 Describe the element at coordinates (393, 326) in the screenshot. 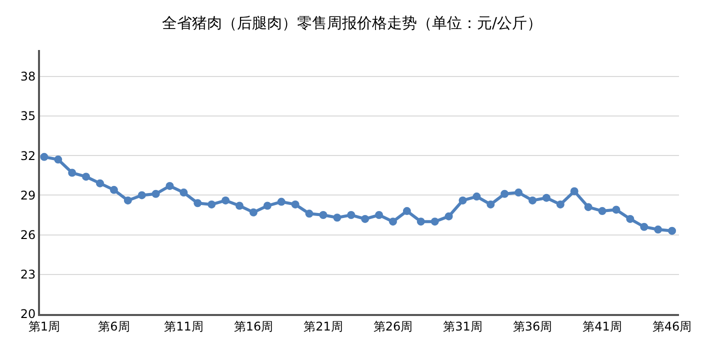

I see `x-tick-label: 第26周` at that location.